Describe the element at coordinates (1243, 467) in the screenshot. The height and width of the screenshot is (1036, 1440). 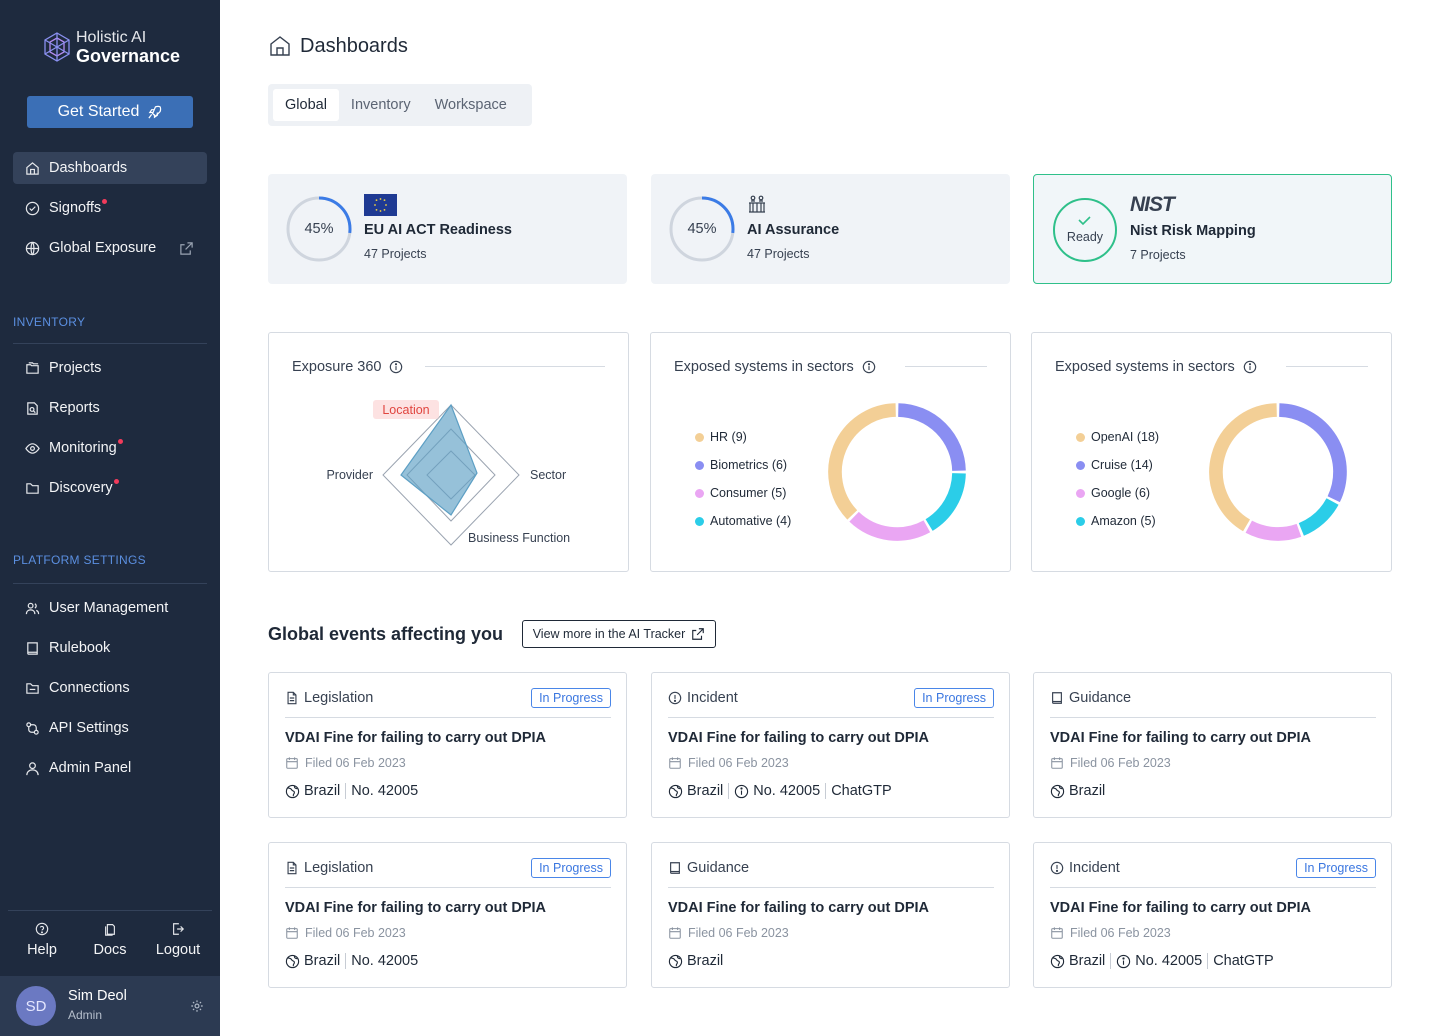
I see `donut-slice-openai` at that location.